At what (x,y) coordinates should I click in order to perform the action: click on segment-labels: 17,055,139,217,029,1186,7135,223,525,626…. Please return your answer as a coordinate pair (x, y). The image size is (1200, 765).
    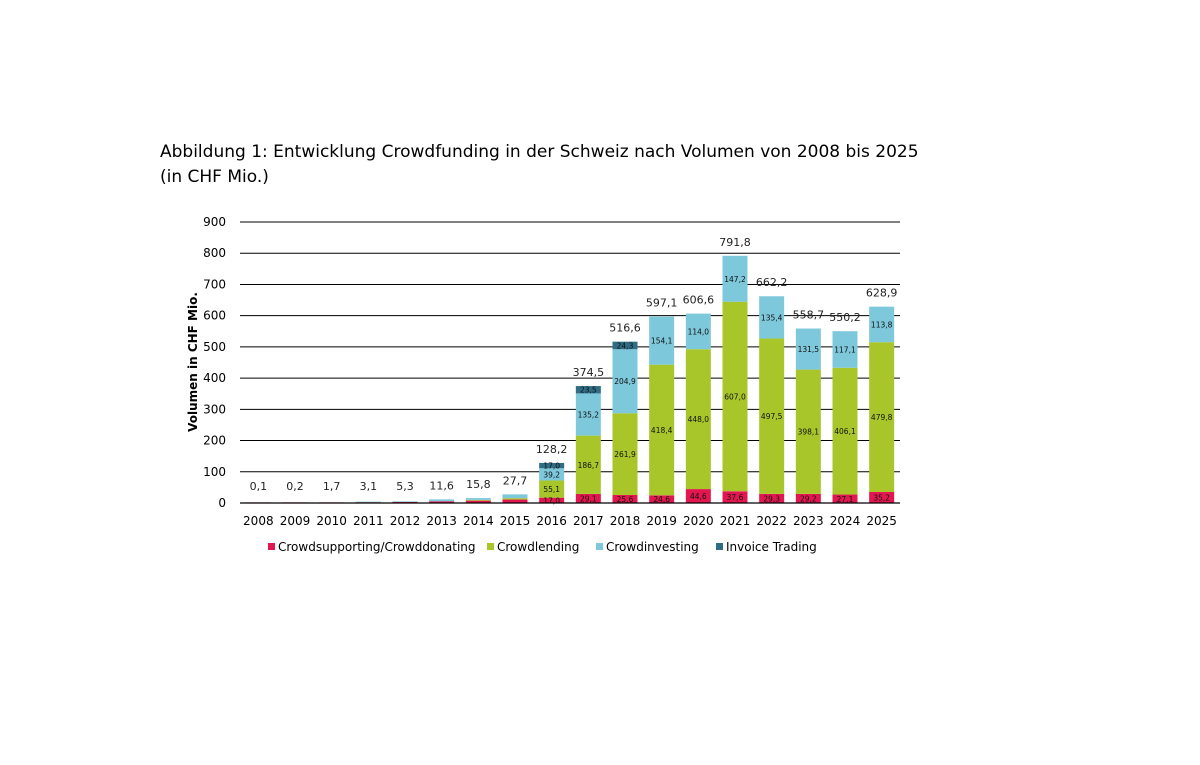
    Looking at the image, I should click on (717, 390).